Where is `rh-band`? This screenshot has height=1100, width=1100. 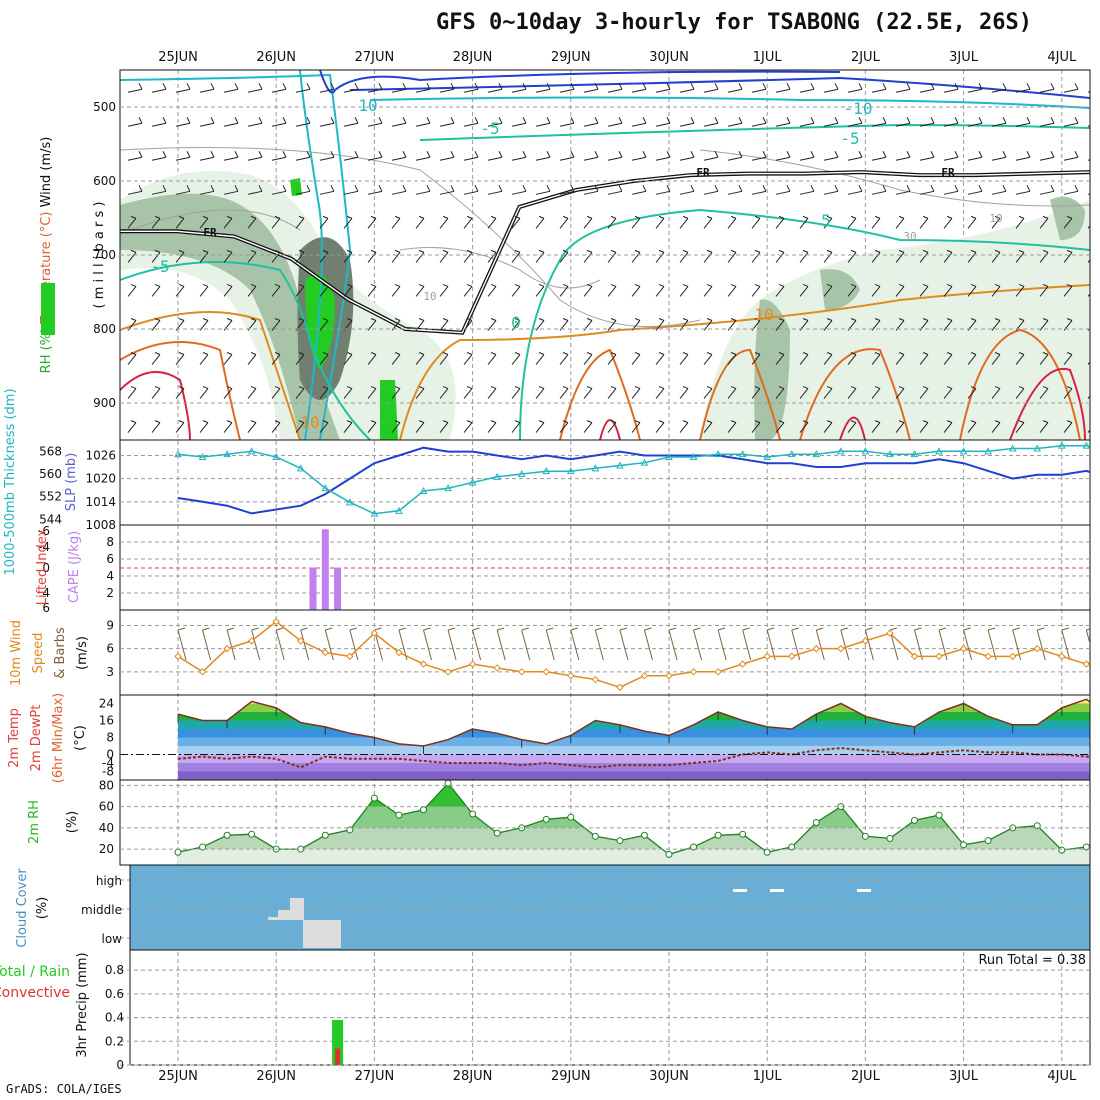
rh-band is located at coordinates (634, 795).